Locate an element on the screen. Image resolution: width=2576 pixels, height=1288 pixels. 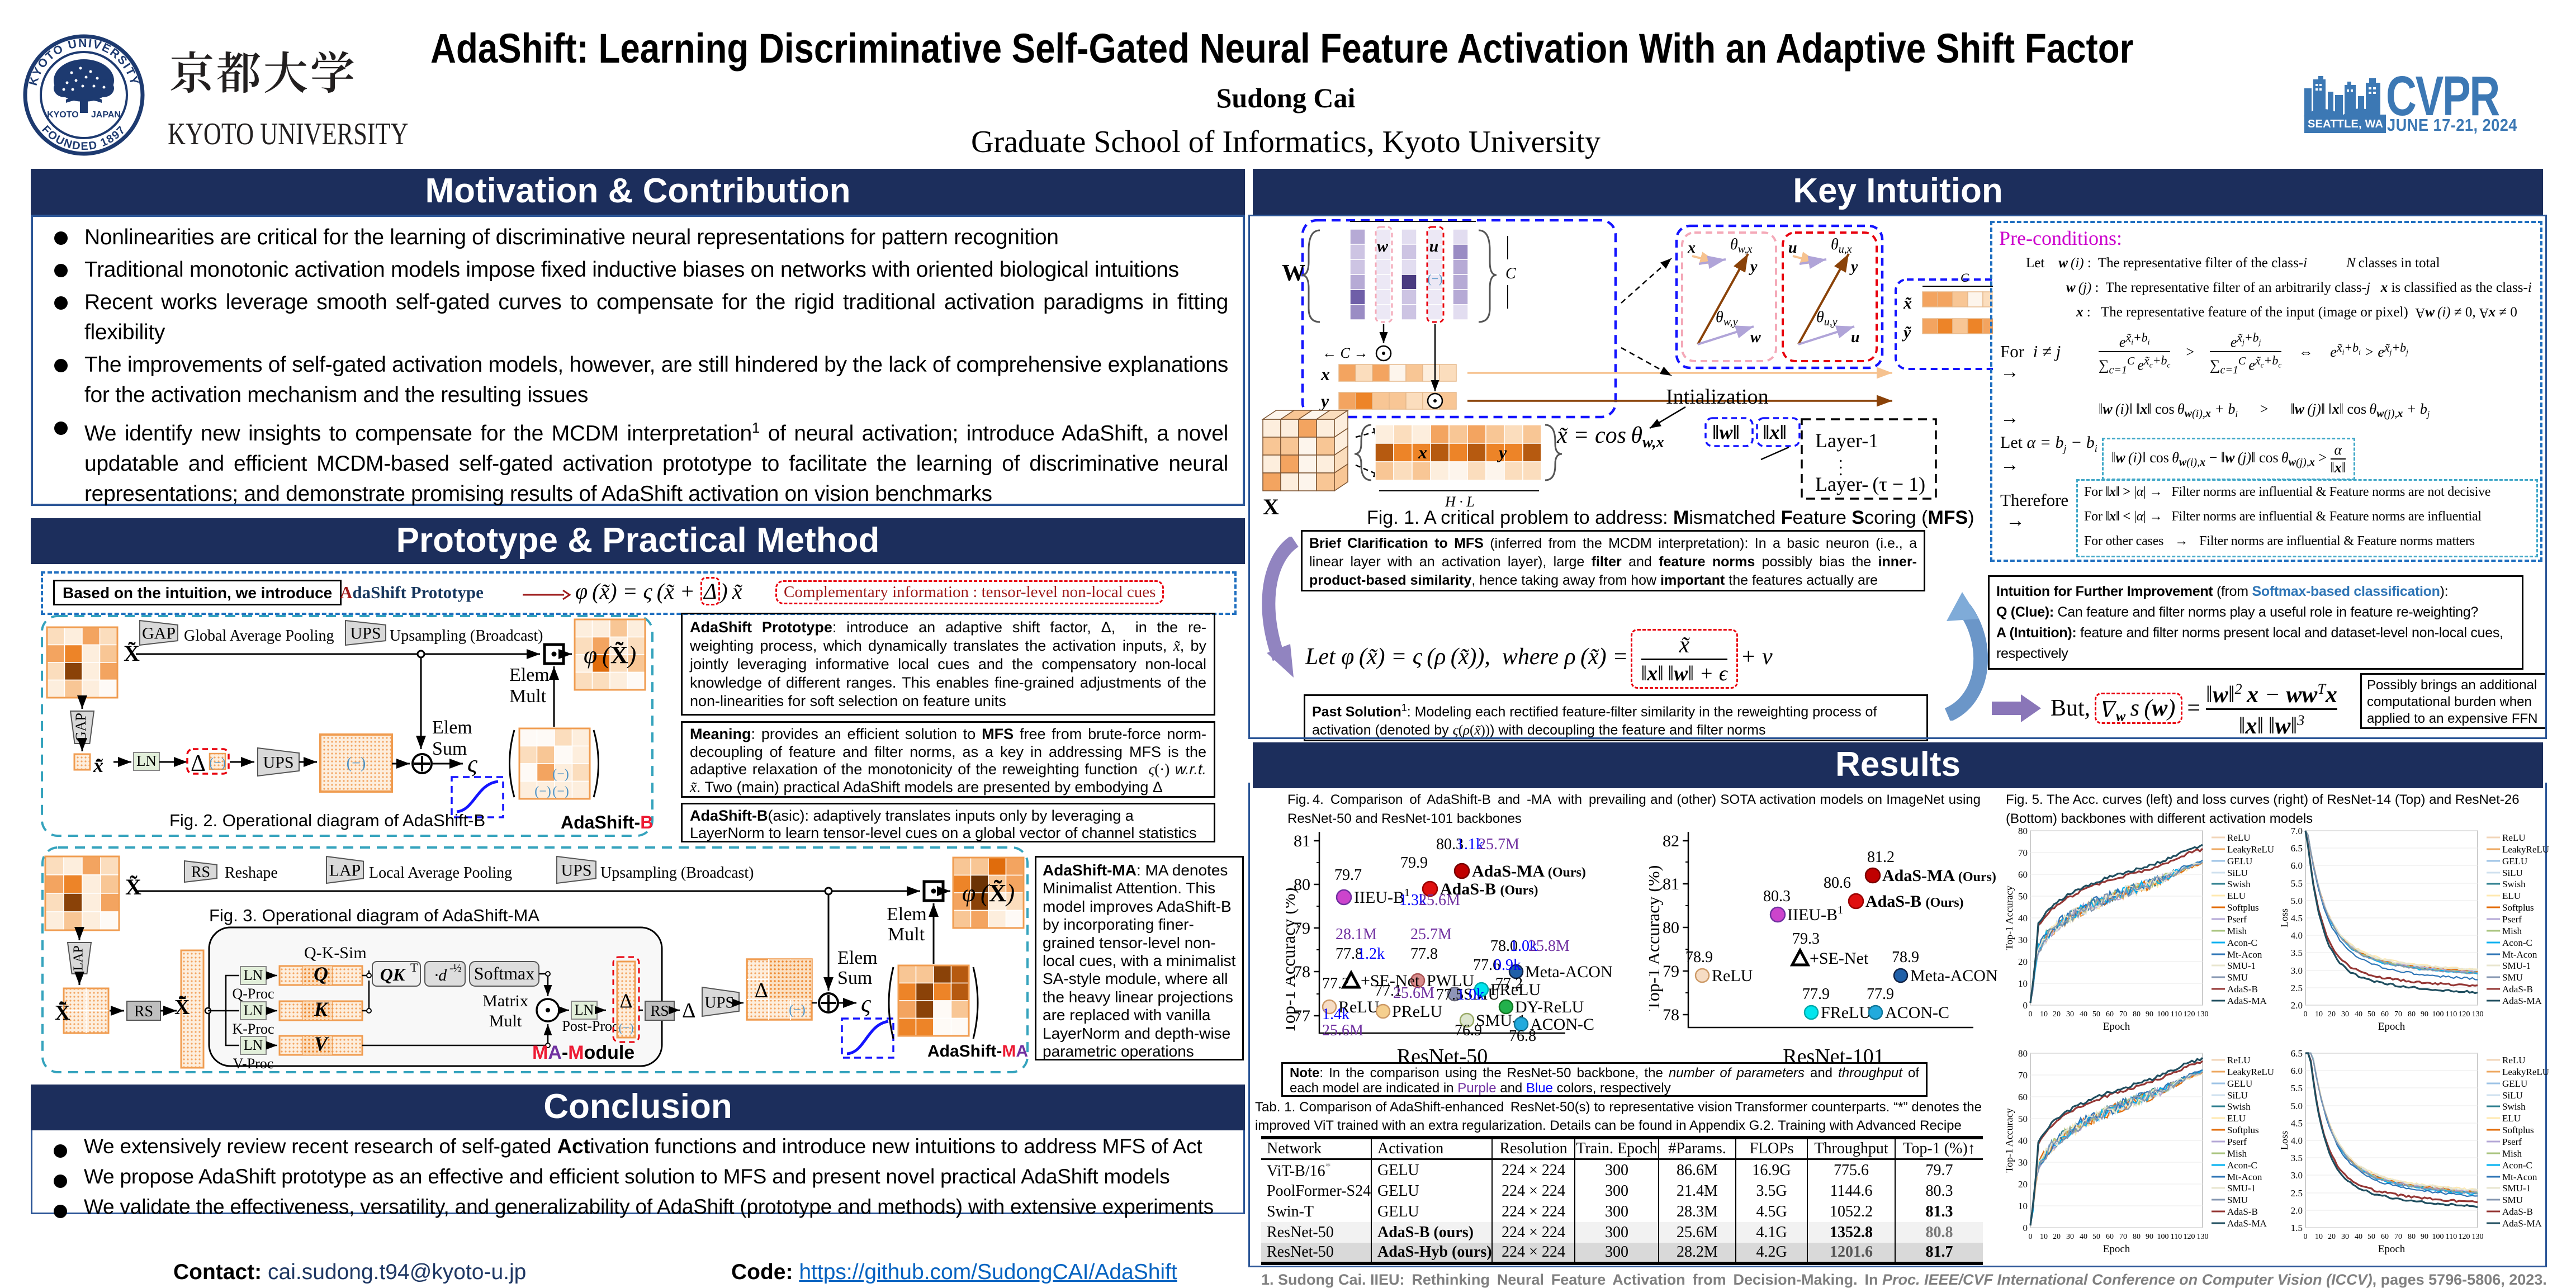
svg-text: V is located at coordinates (321, 1044).